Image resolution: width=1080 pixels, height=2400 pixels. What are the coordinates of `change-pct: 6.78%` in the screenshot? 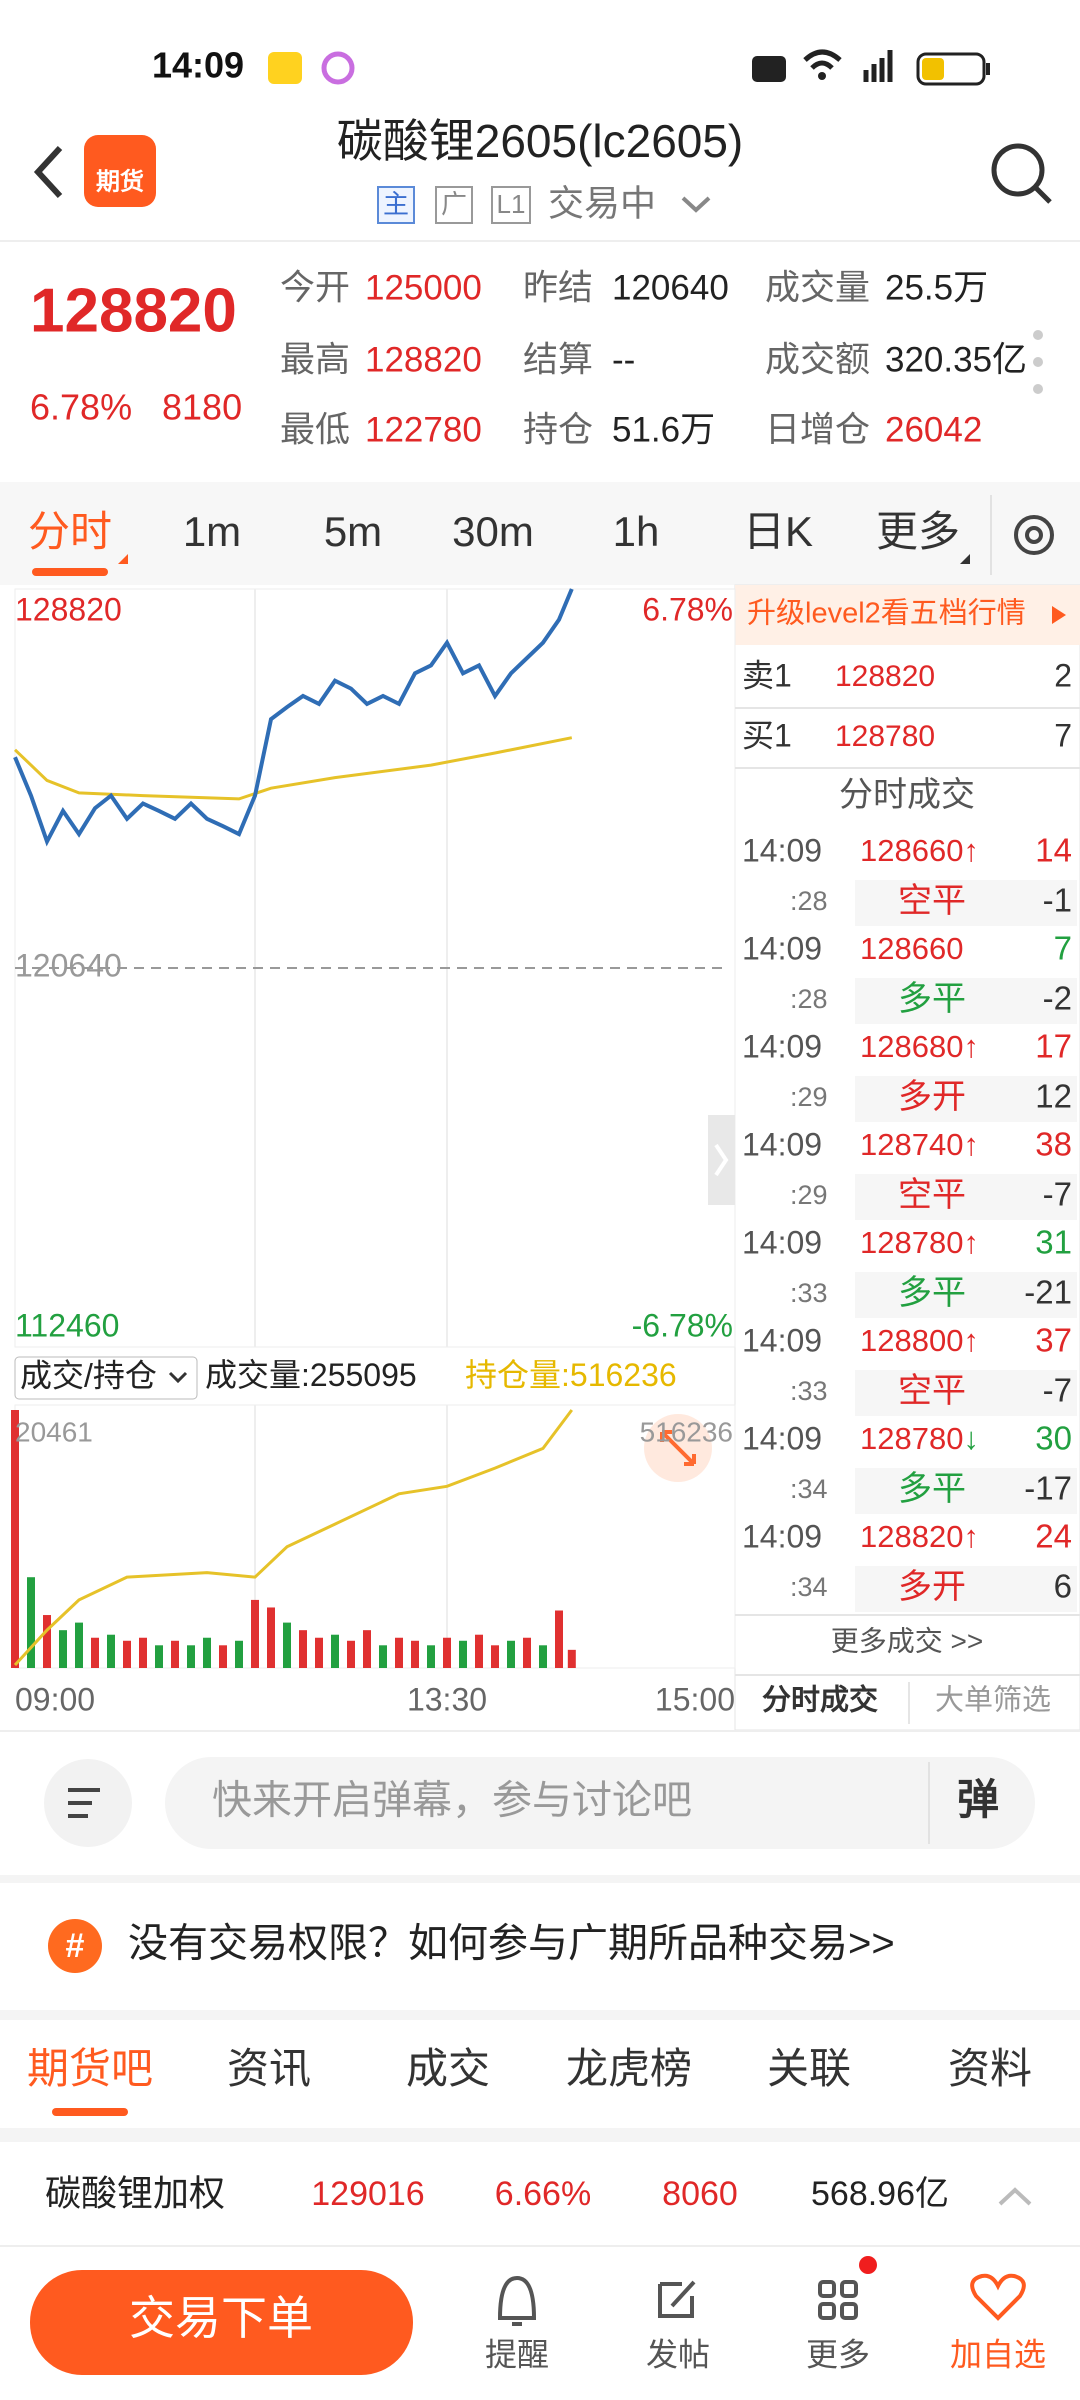 It's located at (81, 407).